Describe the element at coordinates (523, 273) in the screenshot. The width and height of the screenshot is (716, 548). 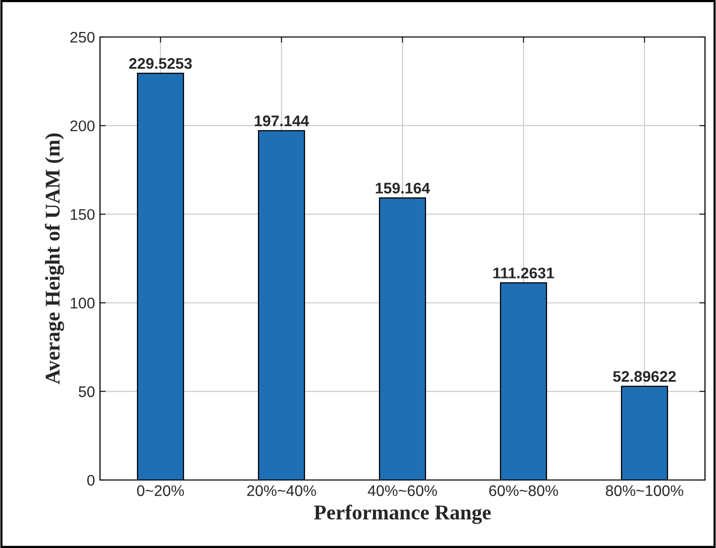
I see `data-label: 111.2631` at that location.